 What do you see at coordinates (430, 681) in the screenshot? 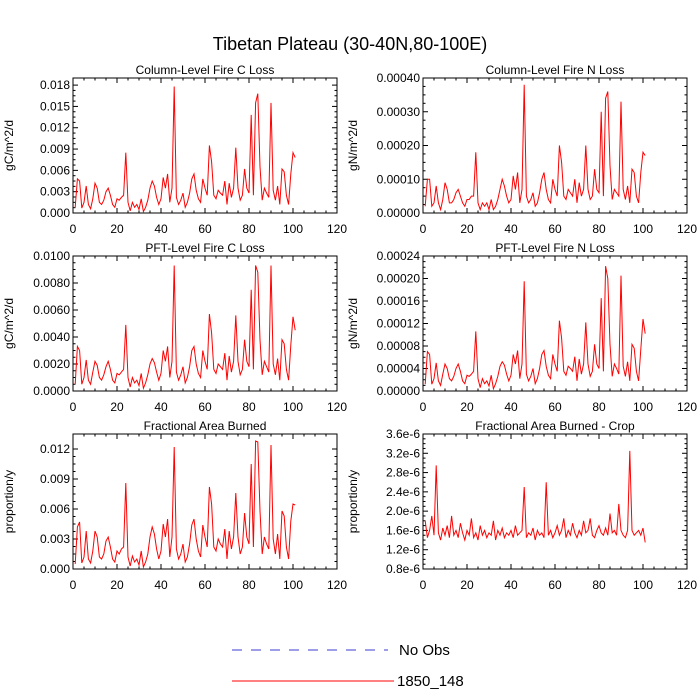
I see `legend-label-1850-148: 1850_148` at bounding box center [430, 681].